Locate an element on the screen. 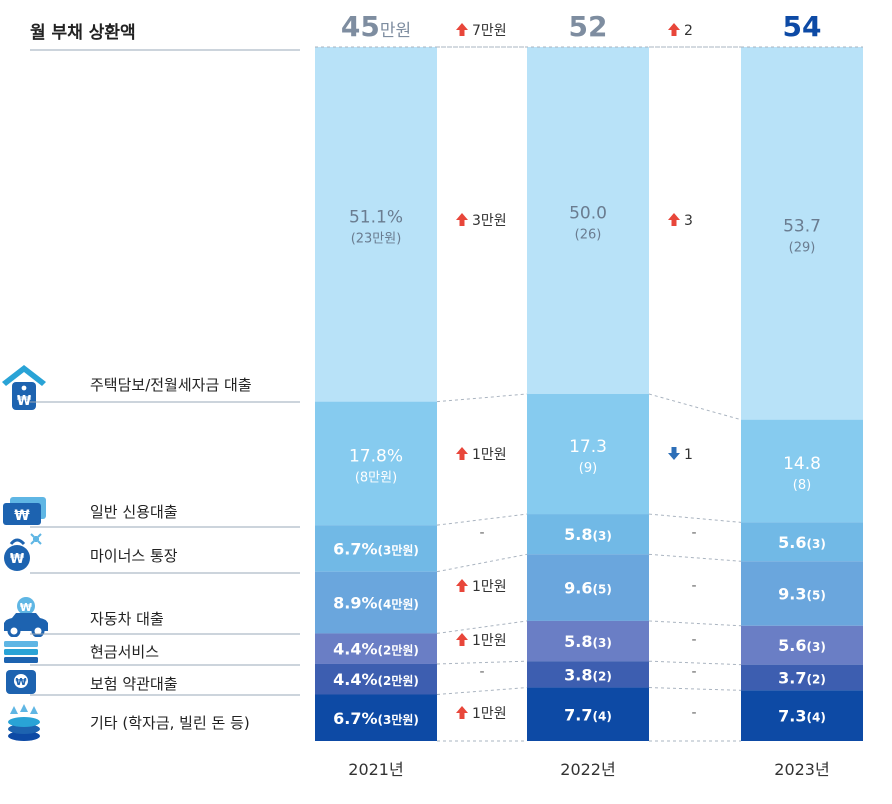 This screenshot has width=892, height=804. bag-icon: ₩ is located at coordinates (23, 552).